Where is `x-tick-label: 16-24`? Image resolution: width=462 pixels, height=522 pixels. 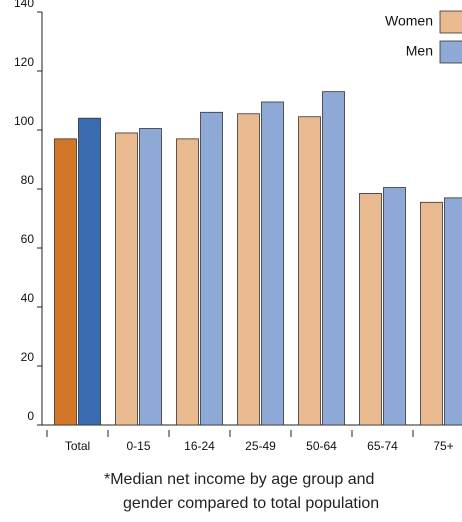 x-tick-label: 16-24 is located at coordinates (199, 446).